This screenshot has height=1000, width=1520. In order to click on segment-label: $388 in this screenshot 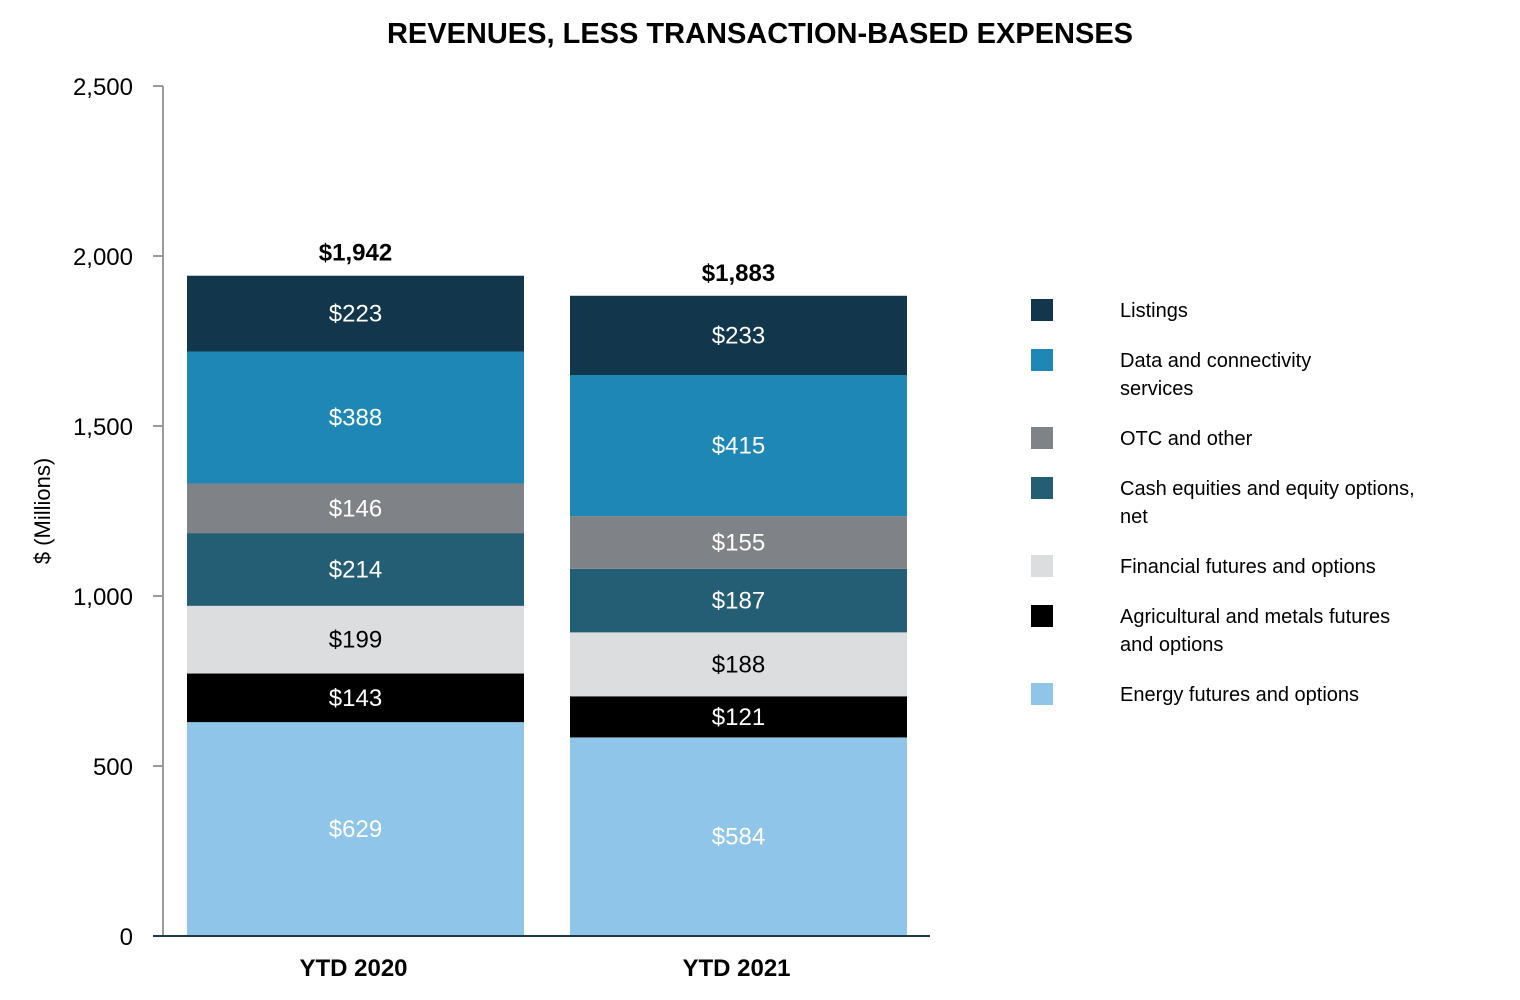, I will do `click(355, 418)`.